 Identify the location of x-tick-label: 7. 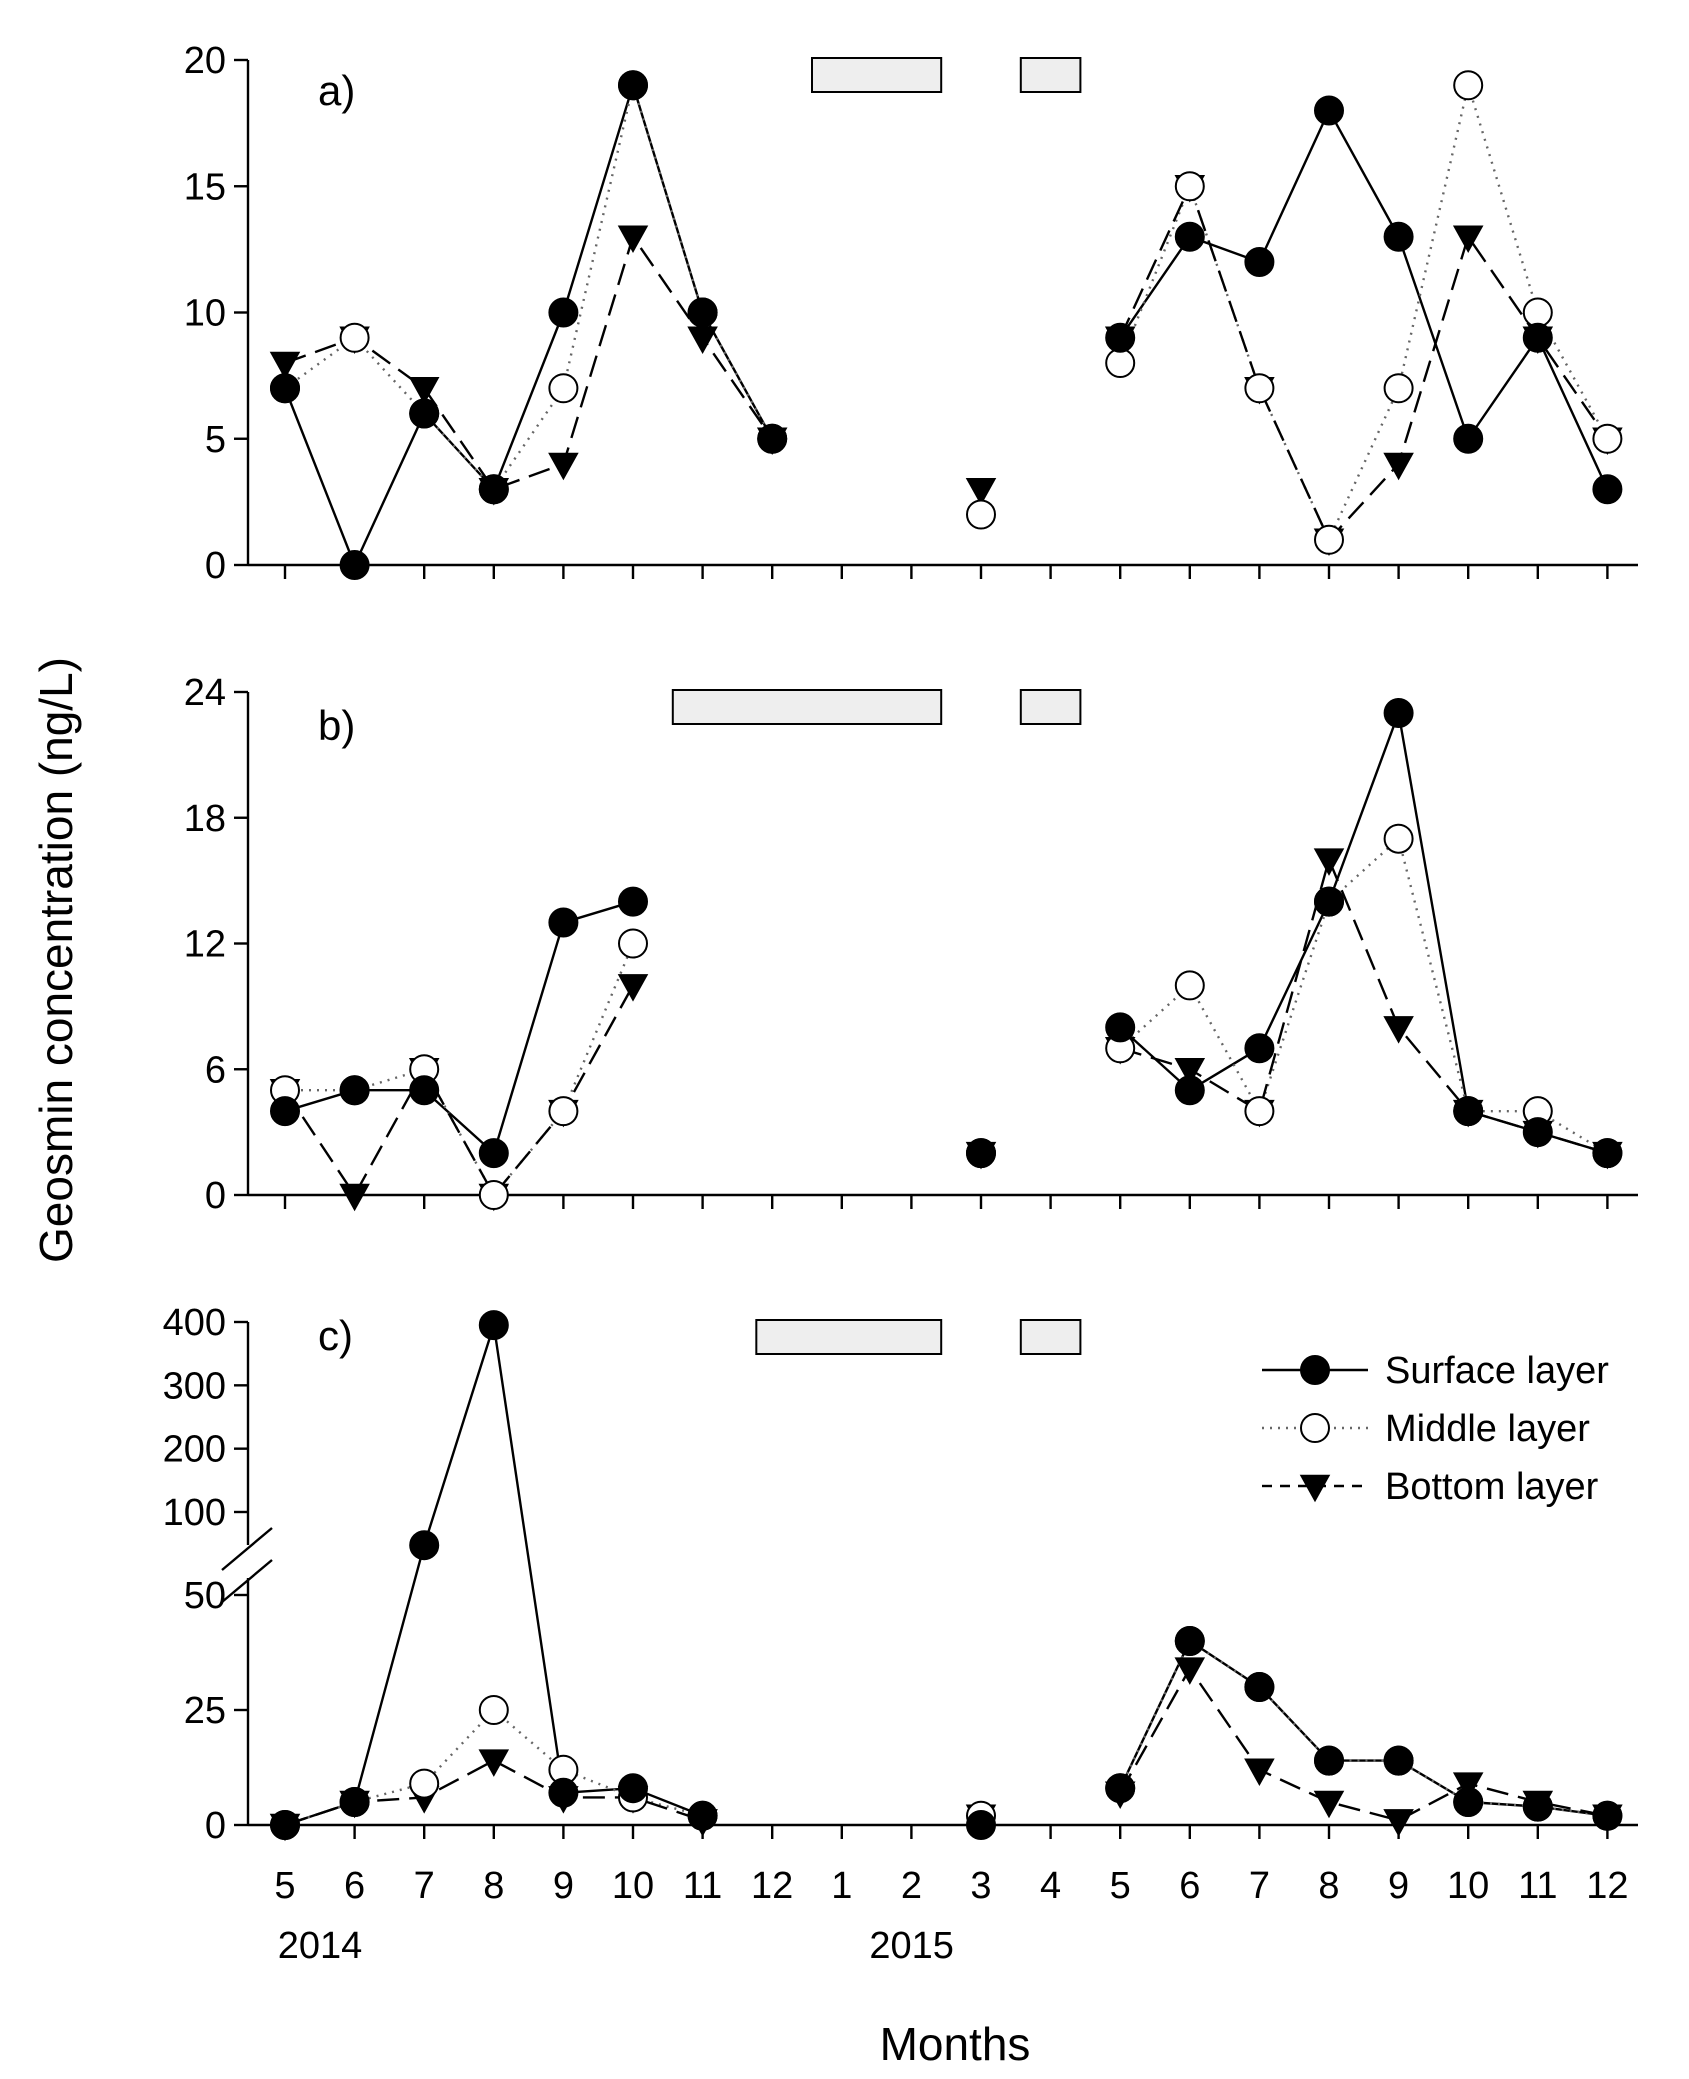
(1259, 1886).